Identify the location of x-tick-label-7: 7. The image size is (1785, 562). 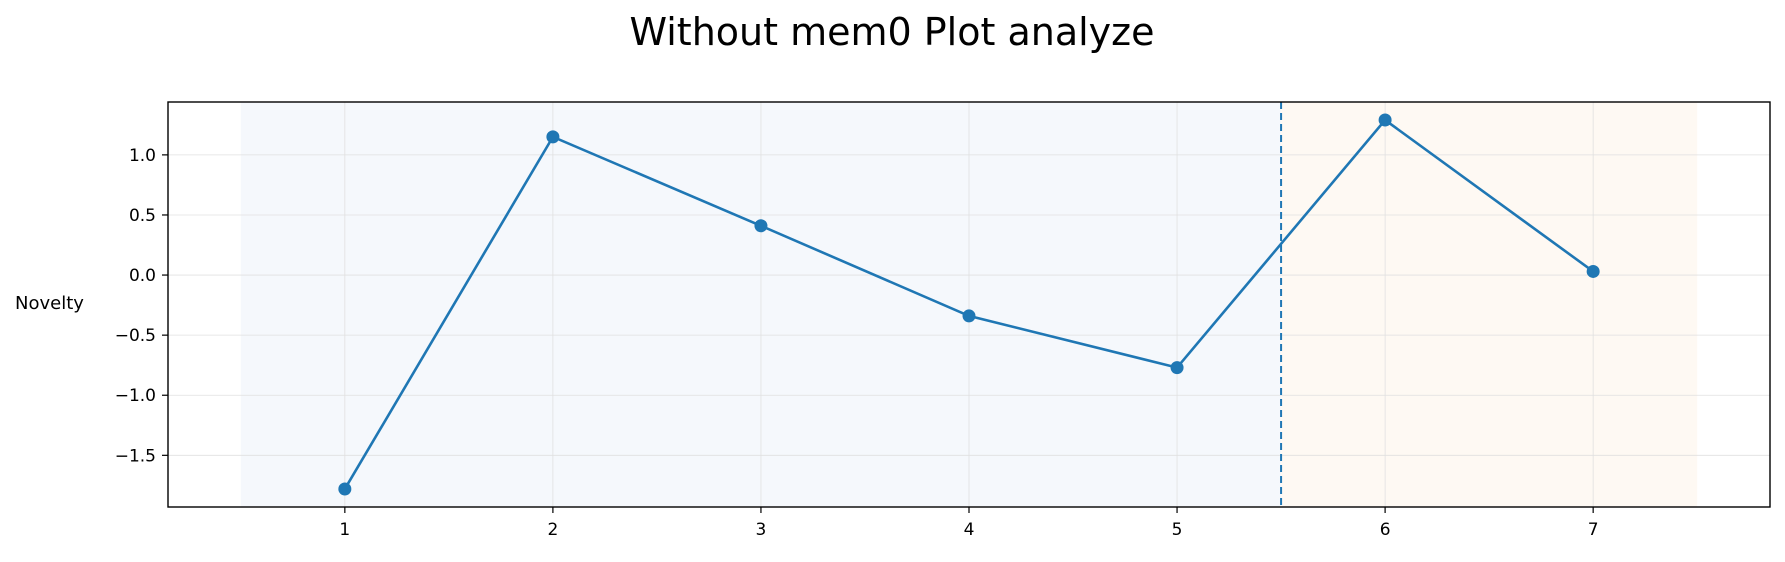
(1593, 530).